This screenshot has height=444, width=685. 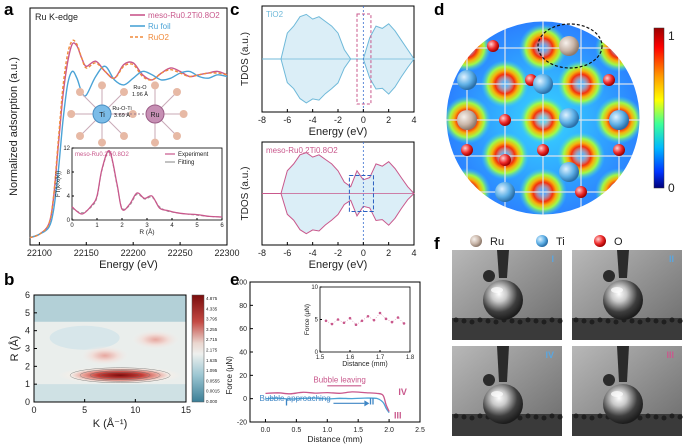 What do you see at coordinates (338, 265) in the screenshot?
I see `panel-c-bottom-xlabel: Energy (eV)` at bounding box center [338, 265].